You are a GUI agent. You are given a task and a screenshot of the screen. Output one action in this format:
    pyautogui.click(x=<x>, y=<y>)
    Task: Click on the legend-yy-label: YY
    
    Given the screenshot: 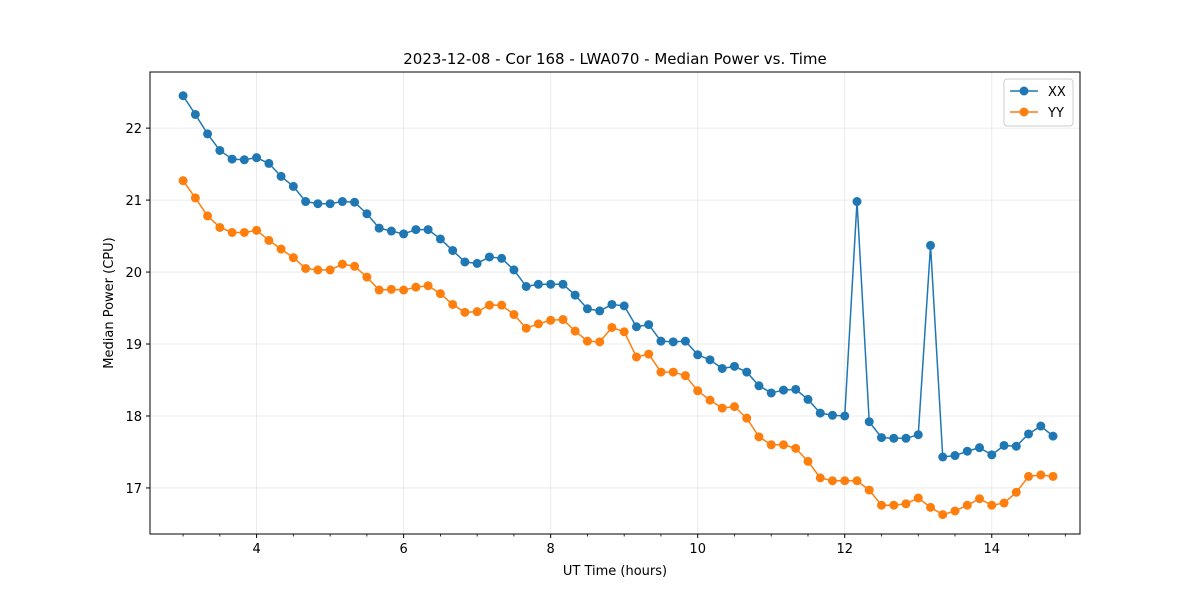 What is the action you would take?
    pyautogui.click(x=1055, y=113)
    